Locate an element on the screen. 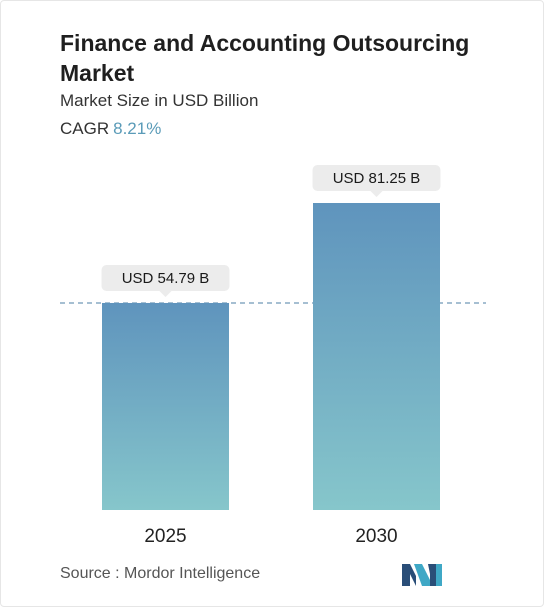 The width and height of the screenshot is (544, 607). value-callout-pointer-2025 is located at coordinates (165, 293).